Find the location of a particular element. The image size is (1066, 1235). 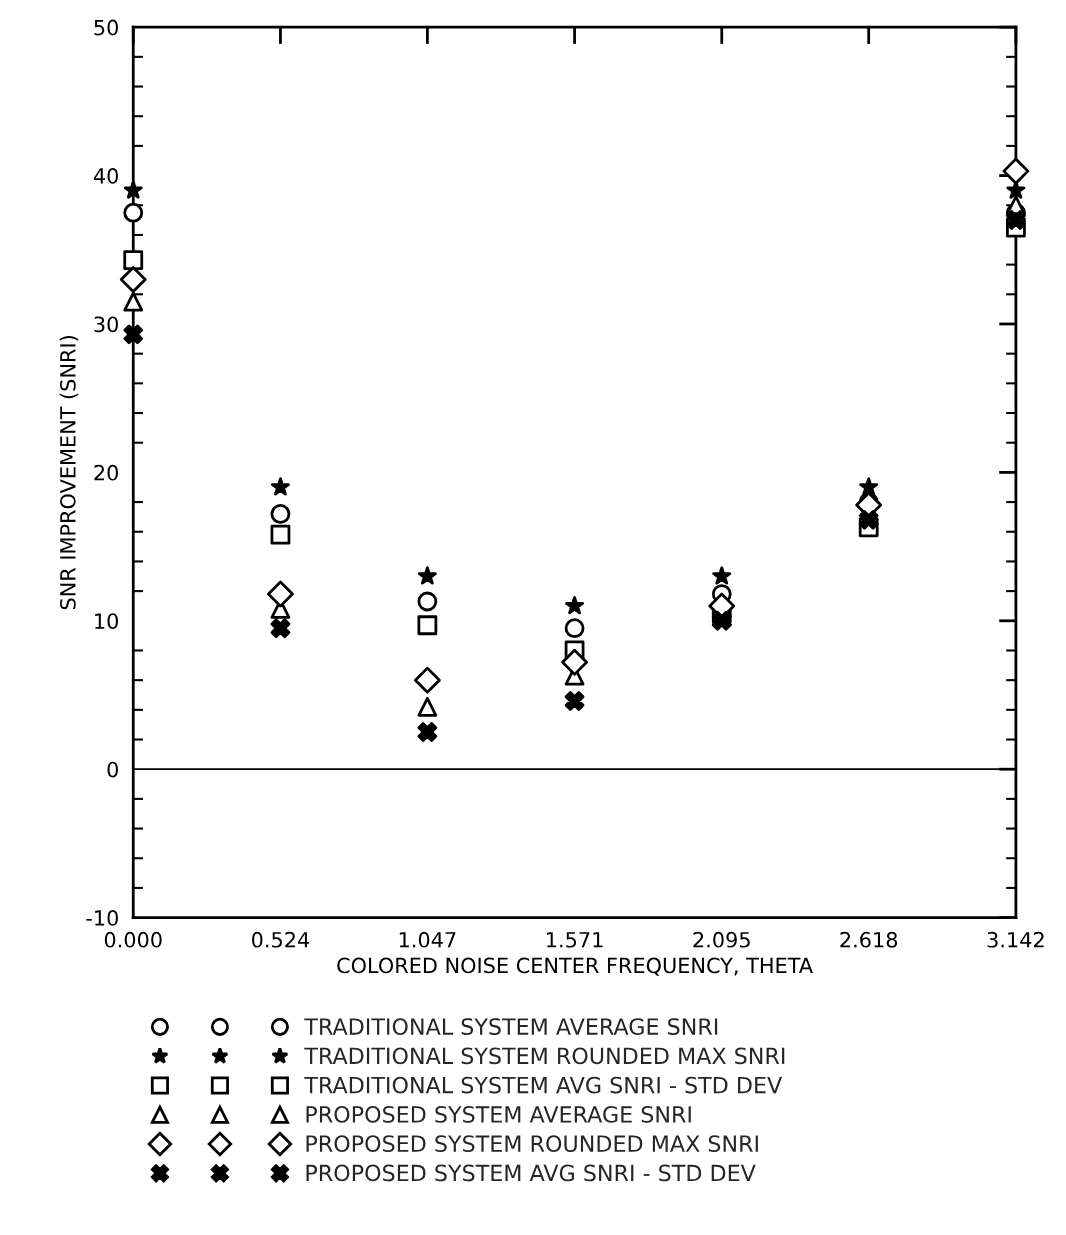

legend-label: PROPOSED SYSTEM AVG SNRI - STD DEV is located at coordinates (531, 1173).